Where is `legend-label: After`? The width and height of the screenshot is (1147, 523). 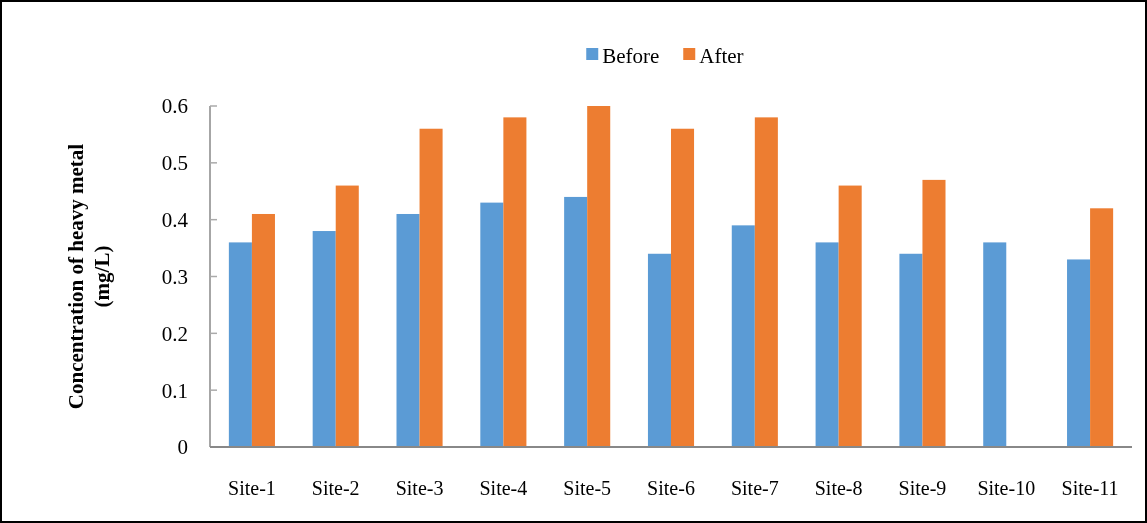 legend-label: After is located at coordinates (721, 56).